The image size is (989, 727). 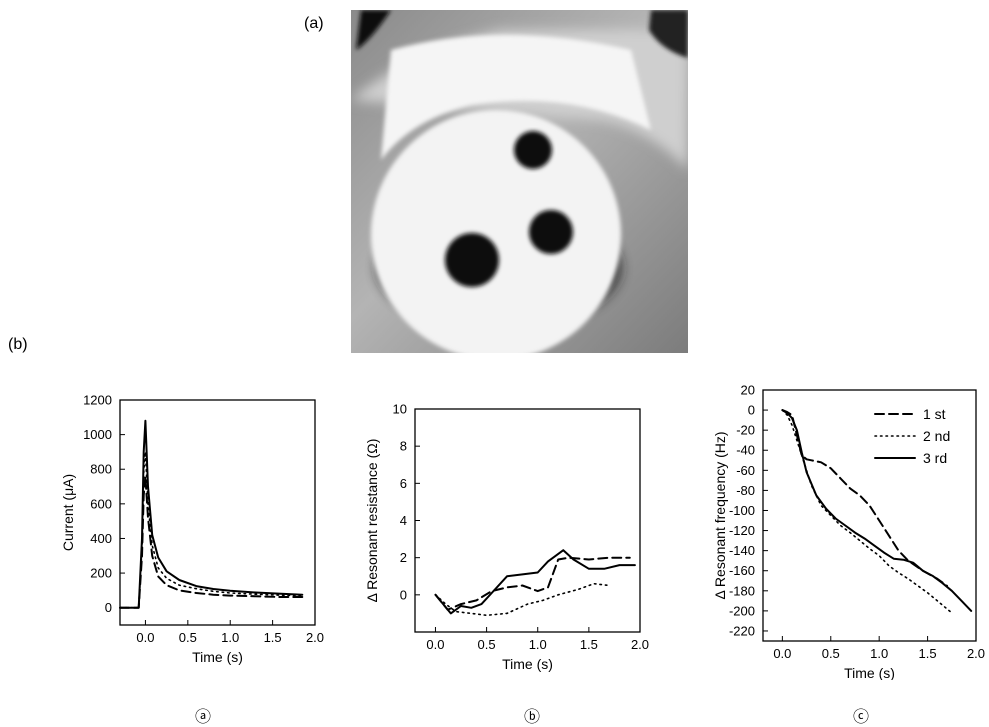 What do you see at coordinates (668, 34) in the screenshot?
I see `photo-corner-shadow-right` at bounding box center [668, 34].